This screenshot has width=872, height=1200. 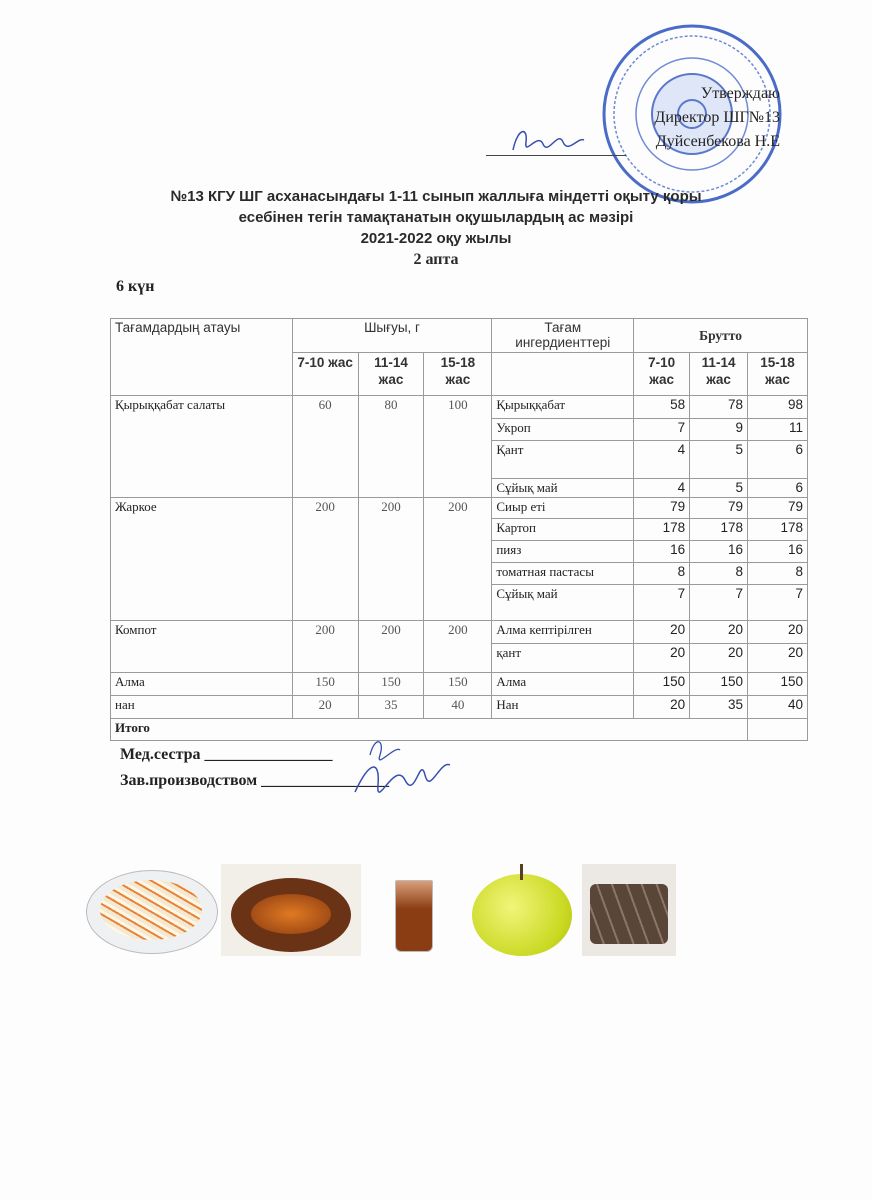 I want to click on compote-photo, so click(x=413, y=910).